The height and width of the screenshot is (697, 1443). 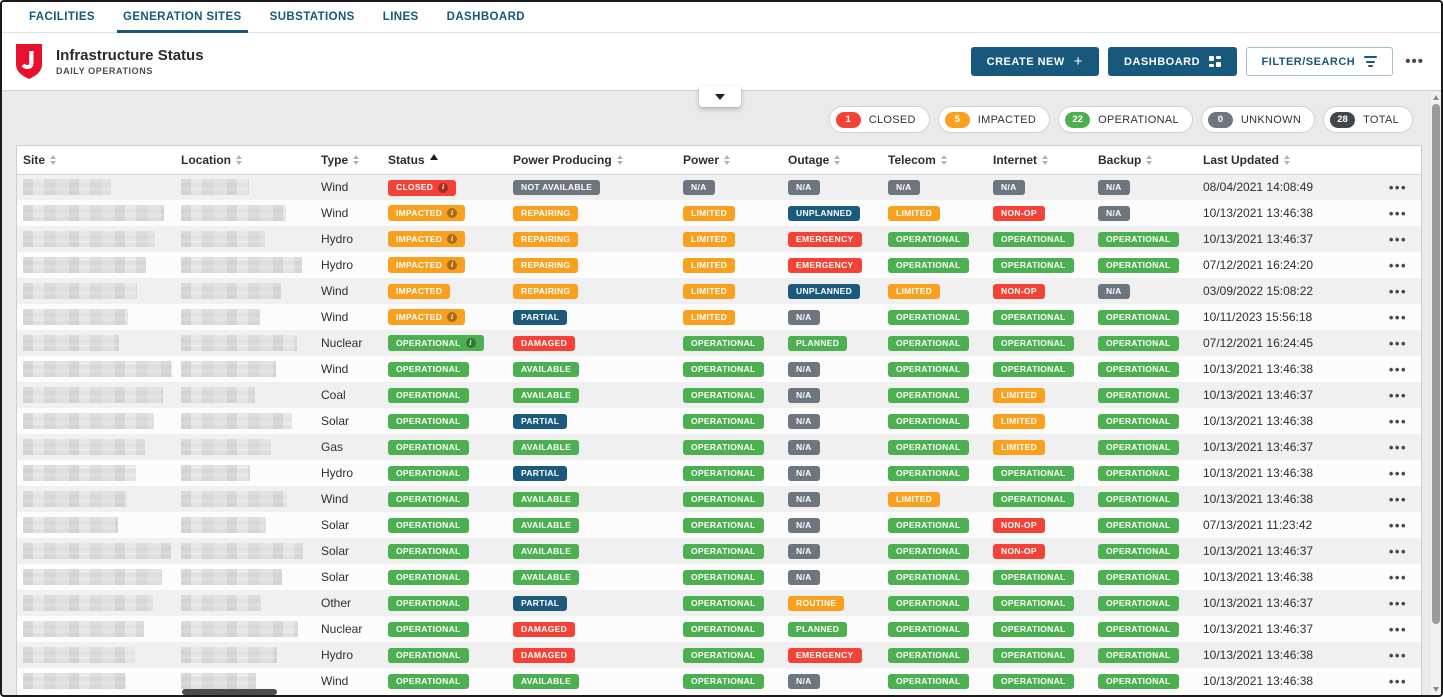 What do you see at coordinates (723, 499) in the screenshot?
I see `power-badge: OPERATIONAL` at bounding box center [723, 499].